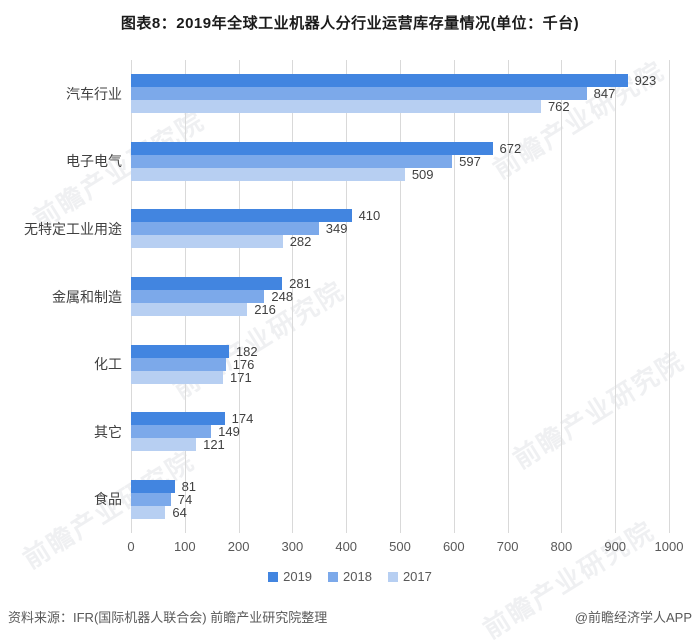 This screenshot has width=700, height=640. Describe the element at coordinates (189, 486) in the screenshot. I see `value-label: 81` at that location.